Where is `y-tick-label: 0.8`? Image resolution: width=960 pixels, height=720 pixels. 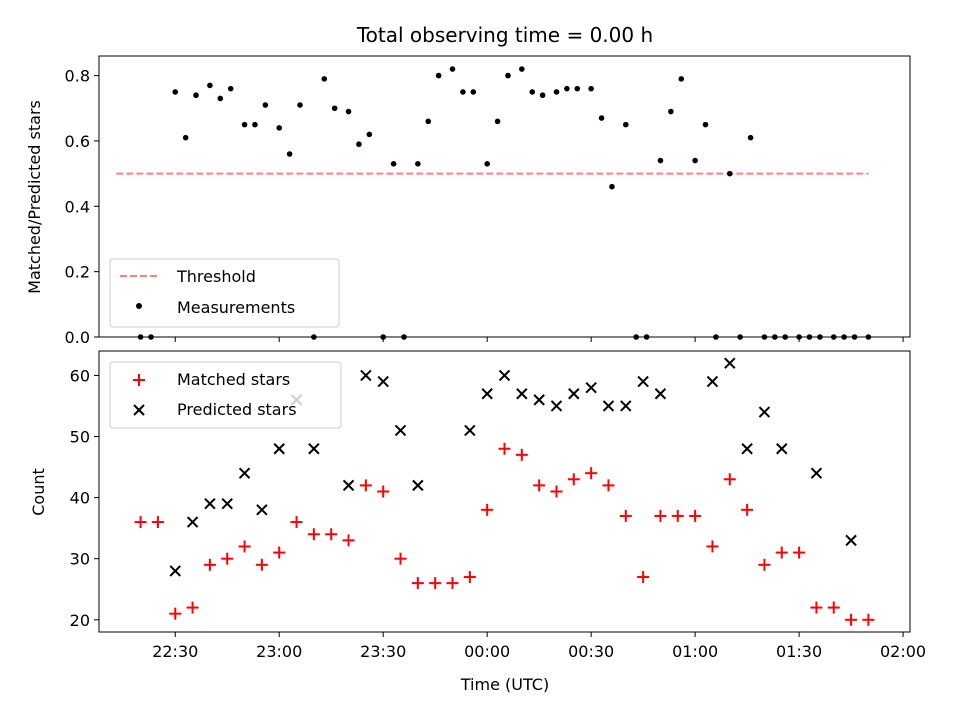
y-tick-label: 0.8 is located at coordinates (77, 76).